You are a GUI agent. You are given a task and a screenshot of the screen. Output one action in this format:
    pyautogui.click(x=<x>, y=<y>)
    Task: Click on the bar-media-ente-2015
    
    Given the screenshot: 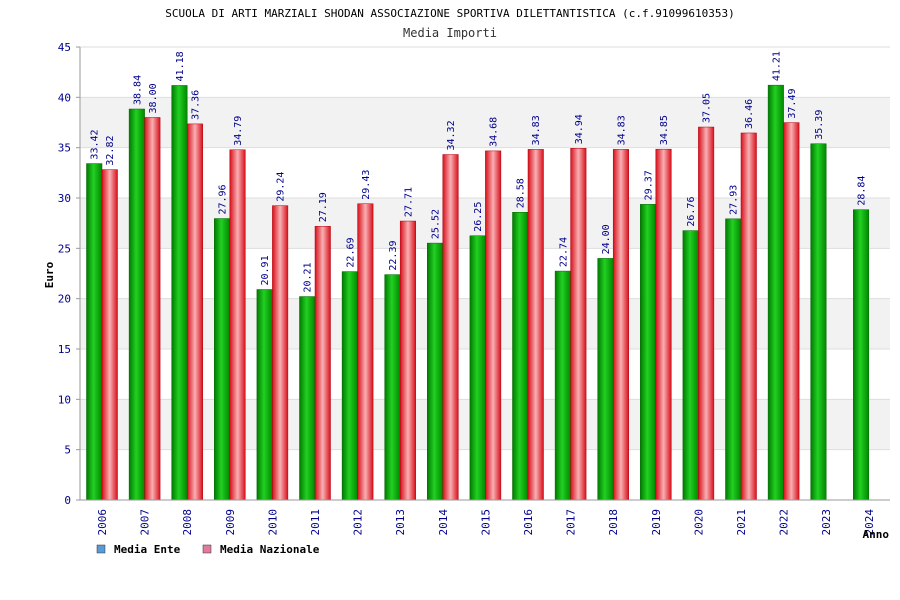 What is the action you would take?
    pyautogui.click(x=477, y=368)
    